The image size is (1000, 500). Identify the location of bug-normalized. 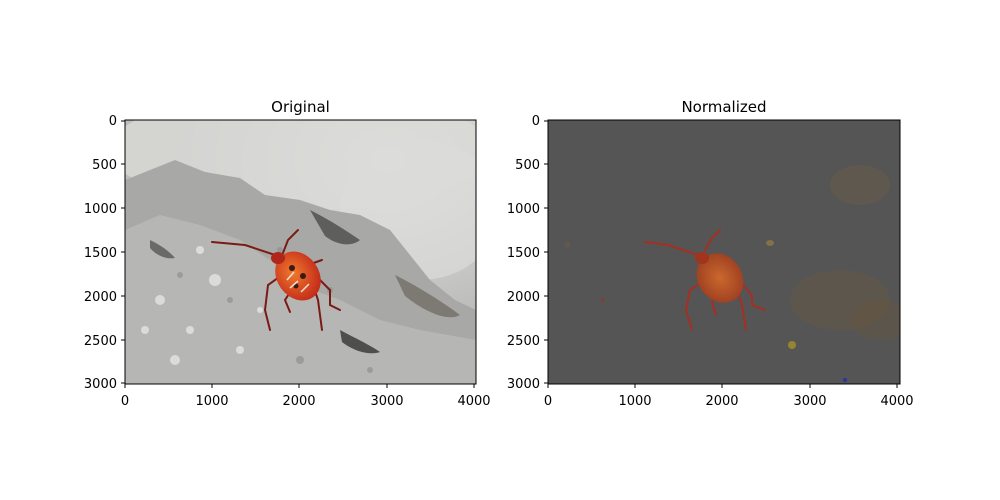
(705, 280).